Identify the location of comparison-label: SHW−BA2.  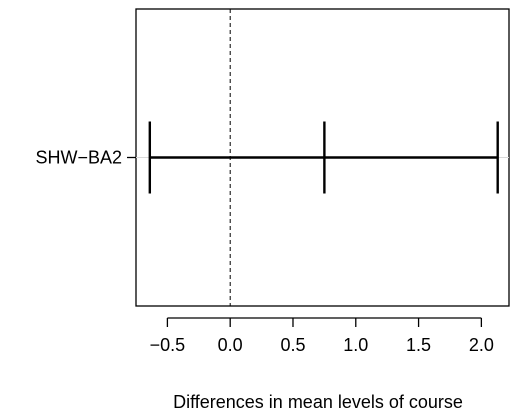
(78, 158).